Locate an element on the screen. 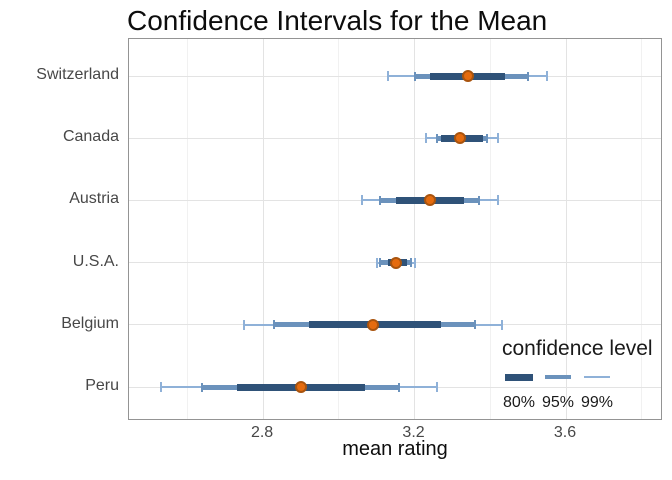 The height and width of the screenshot is (480, 672). x-axis-title: mean rating is located at coordinates (395, 449).